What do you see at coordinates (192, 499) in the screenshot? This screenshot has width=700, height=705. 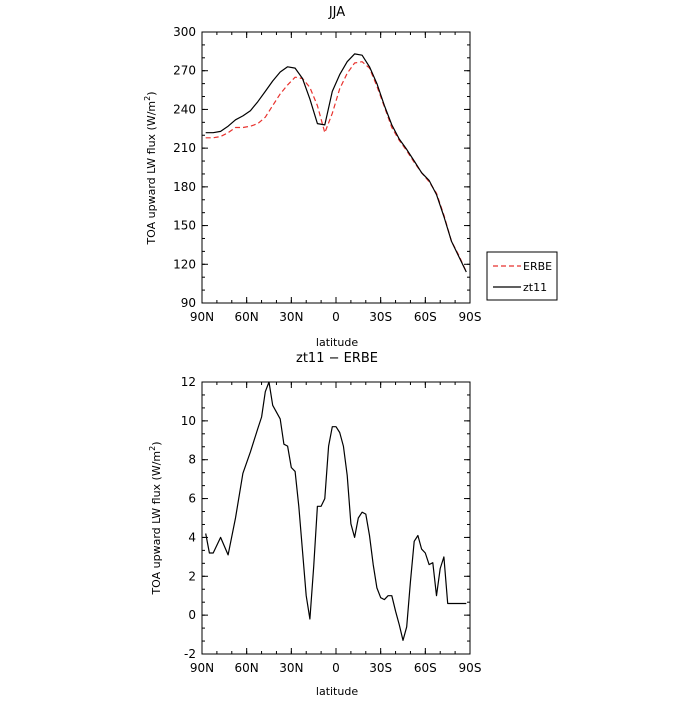 I see `y-tick-label: 6` at bounding box center [192, 499].